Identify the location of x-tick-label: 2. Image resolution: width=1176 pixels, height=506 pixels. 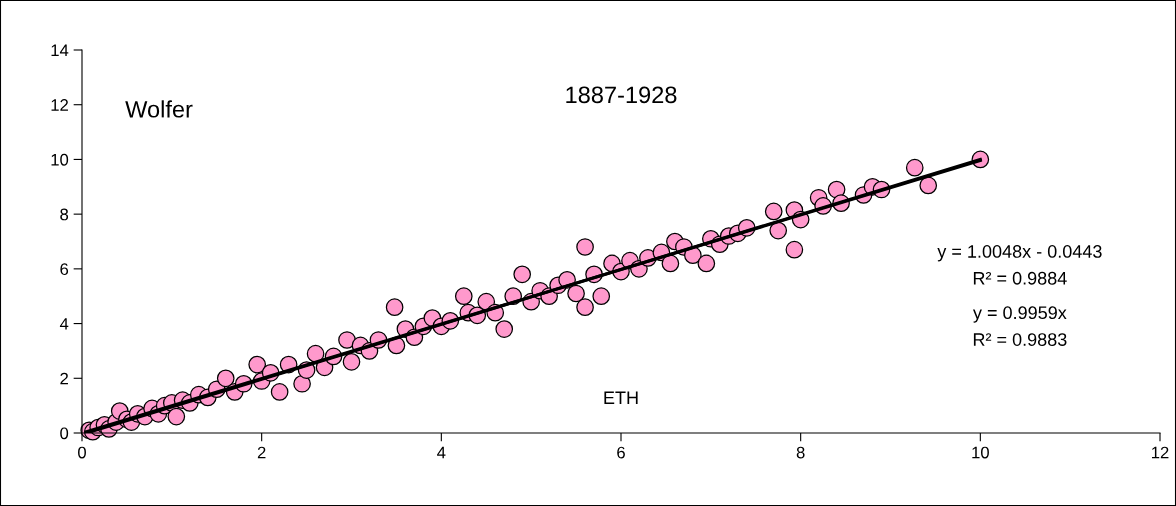
(261, 452).